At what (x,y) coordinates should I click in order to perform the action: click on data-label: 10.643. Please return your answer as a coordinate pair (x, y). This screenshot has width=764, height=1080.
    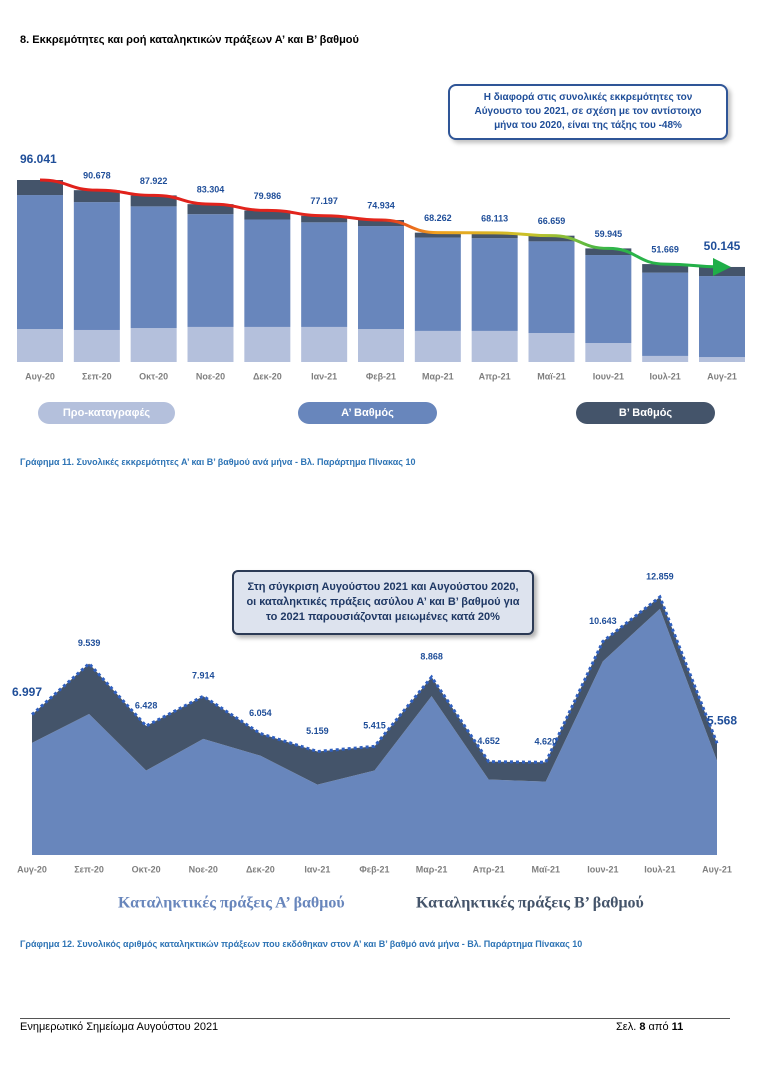
    Looking at the image, I should click on (603, 621).